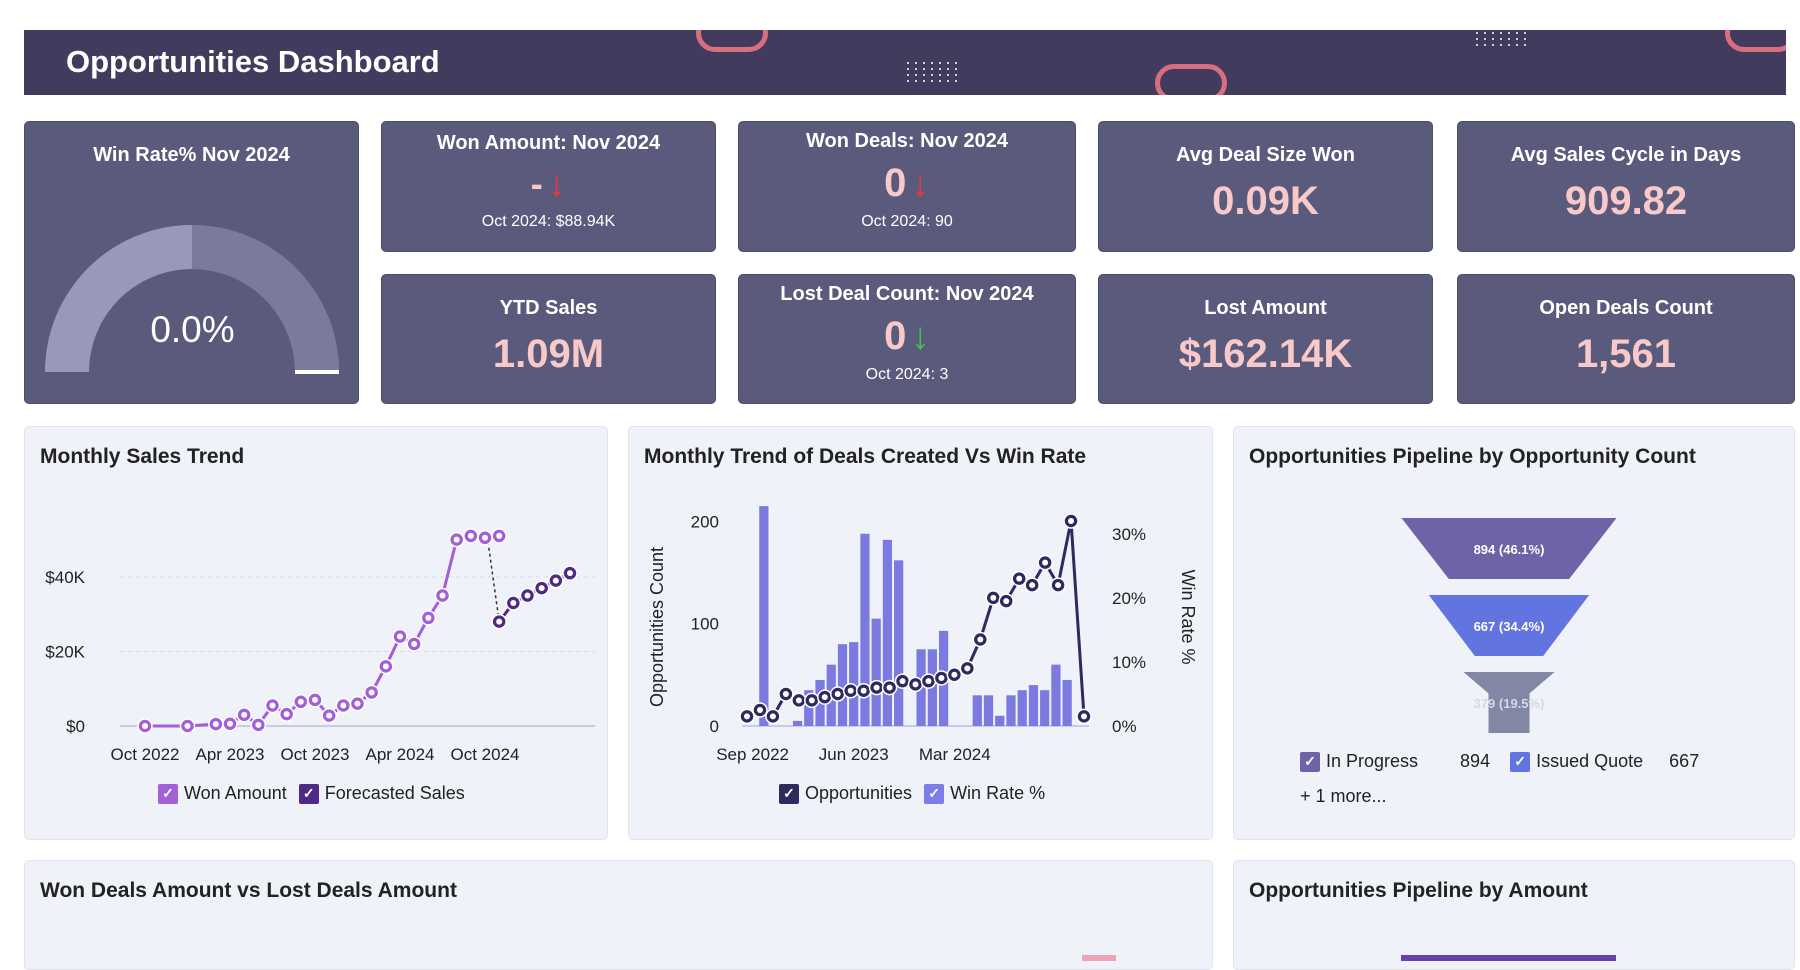 The image size is (1800, 970). What do you see at coordinates (752, 754) in the screenshot?
I see `x-tick-label: Sep 2022` at bounding box center [752, 754].